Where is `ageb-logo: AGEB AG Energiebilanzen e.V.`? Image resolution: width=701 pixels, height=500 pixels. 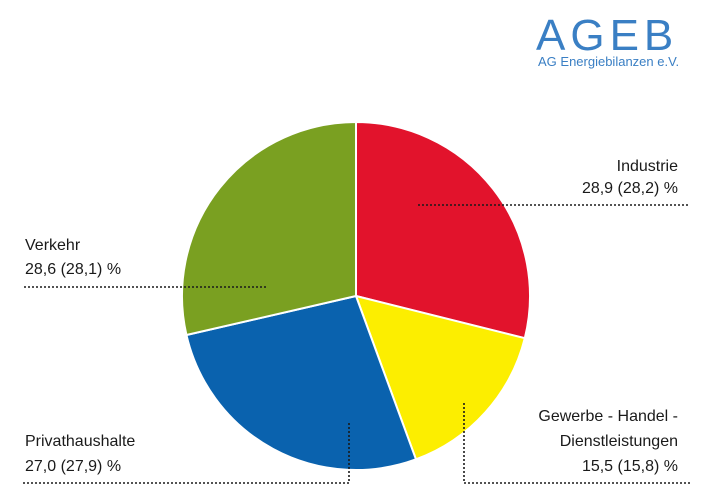 ageb-logo: AGEB AG Energiebilanzen e.V. is located at coordinates (607, 40).